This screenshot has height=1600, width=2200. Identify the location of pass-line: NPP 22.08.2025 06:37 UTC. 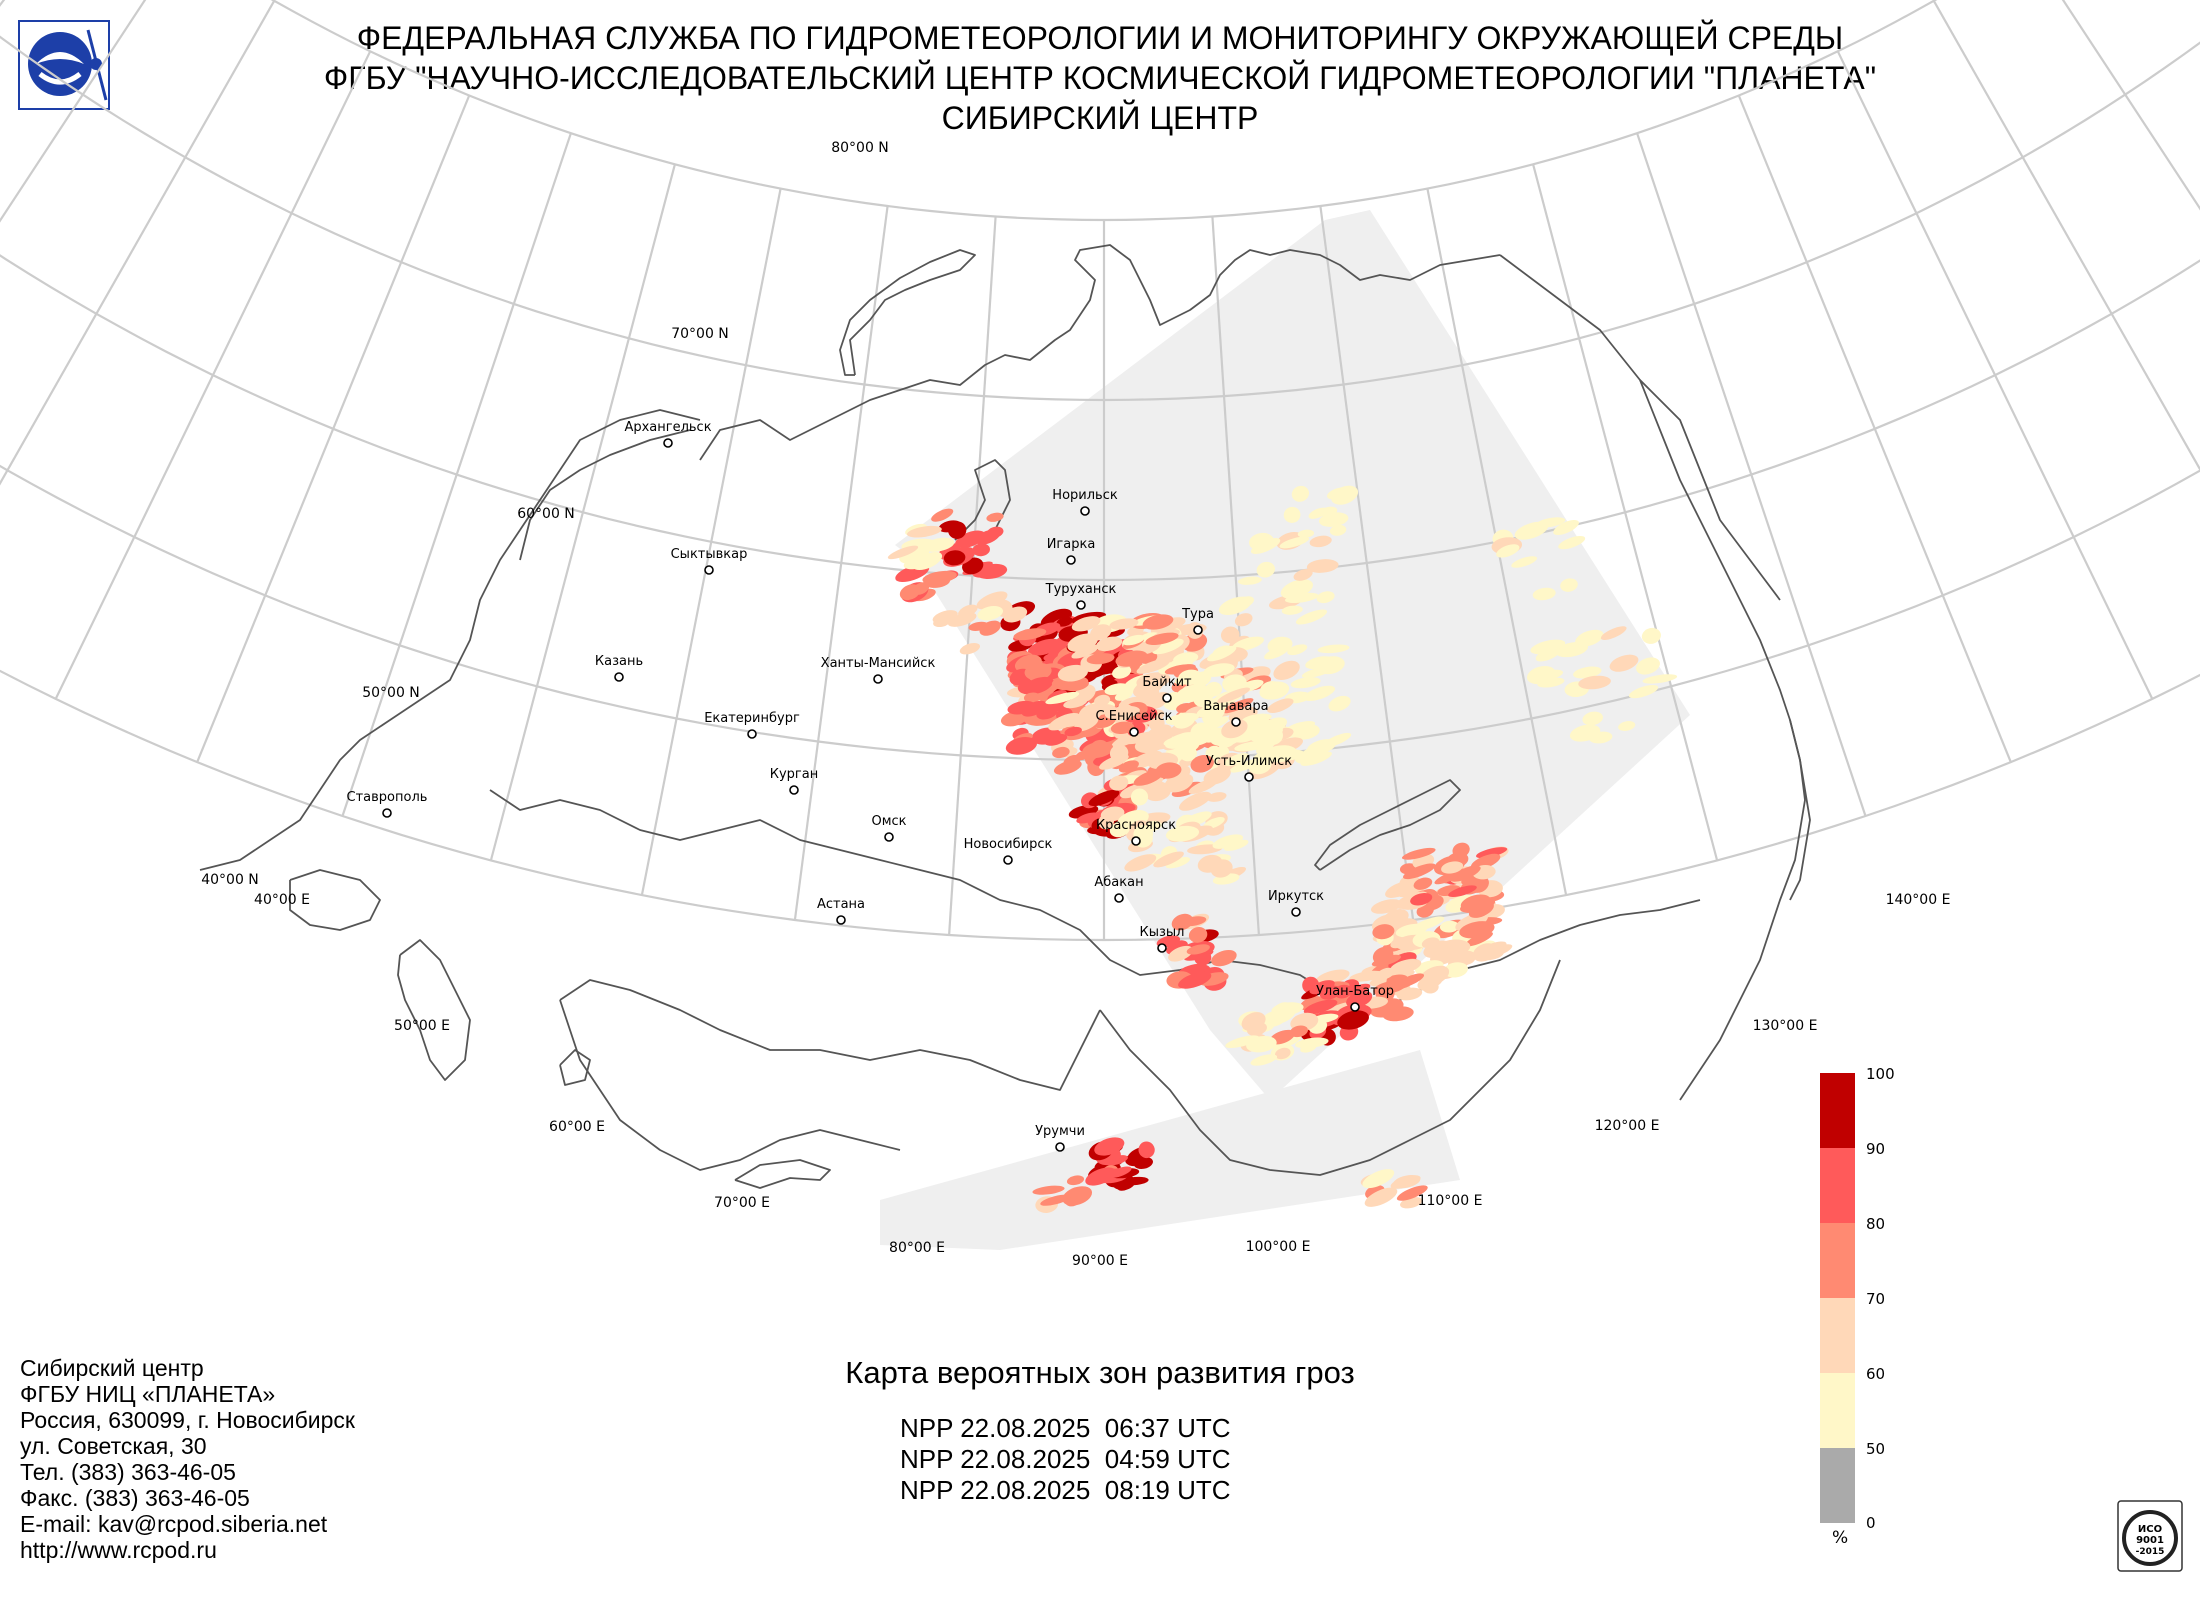
(1065, 1428).